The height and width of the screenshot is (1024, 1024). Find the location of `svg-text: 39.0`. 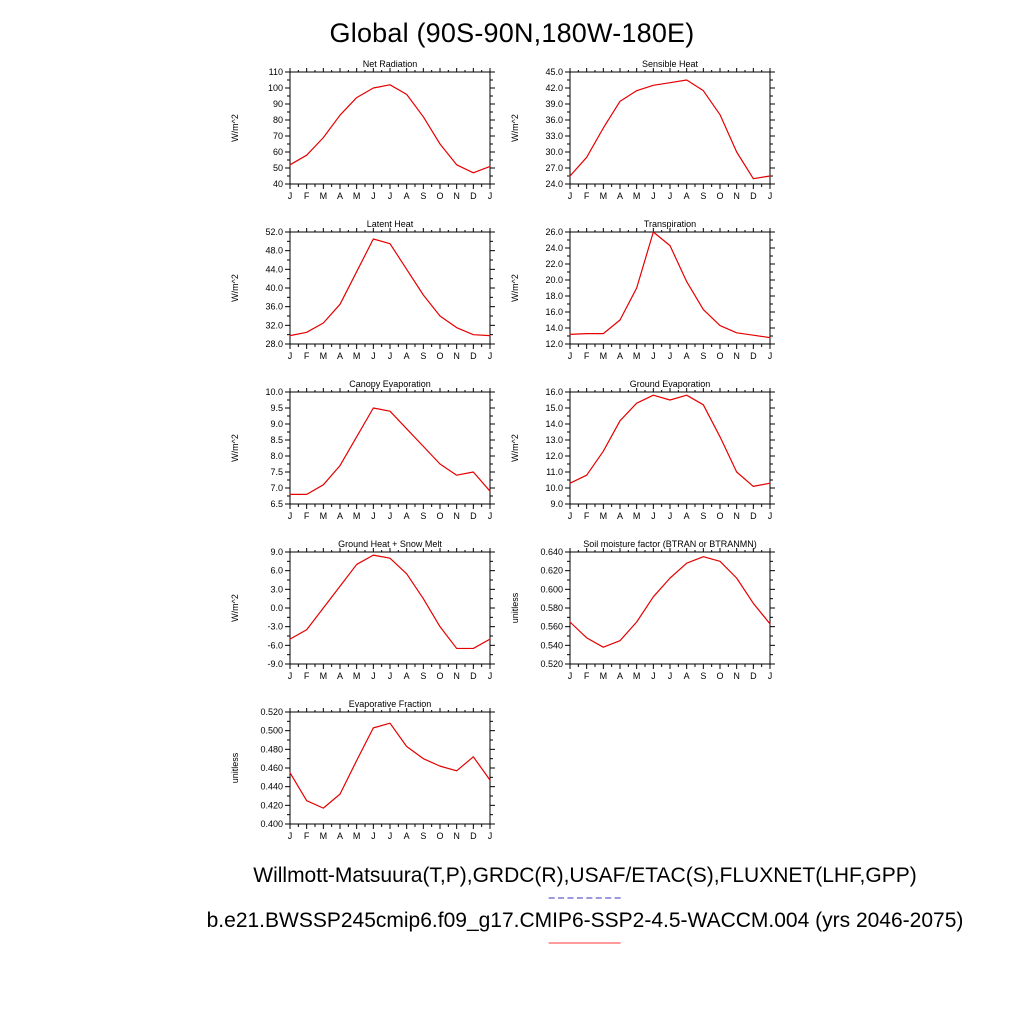

svg-text: 39.0 is located at coordinates (554, 104).